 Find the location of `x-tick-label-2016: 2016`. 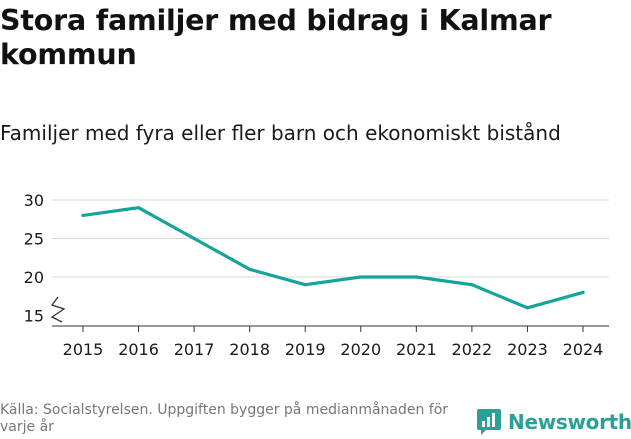

x-tick-label-2016: 2016 is located at coordinates (138, 349).